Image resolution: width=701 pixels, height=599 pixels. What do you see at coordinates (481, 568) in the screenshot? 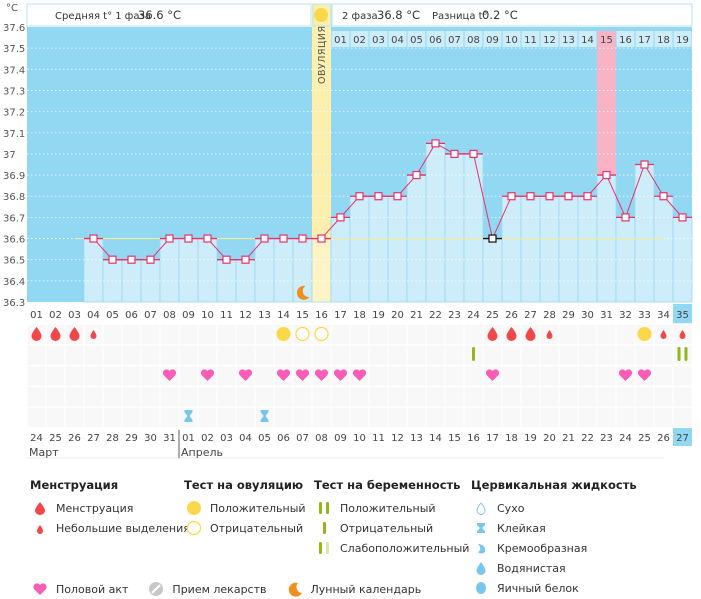
I see `cervical-watery-icon` at bounding box center [481, 568].